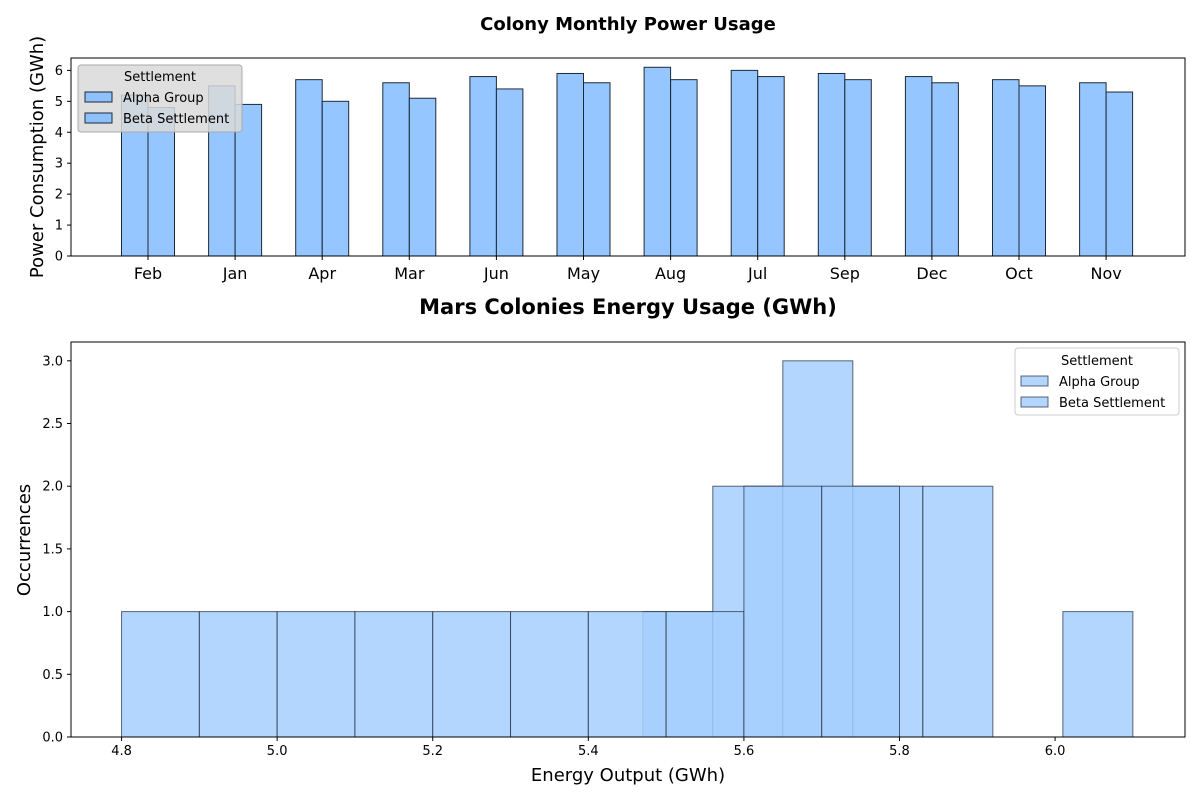 This screenshot has height=800, width=1200. I want to click on y-tick-label-bottom: 1.5, so click(52, 549).